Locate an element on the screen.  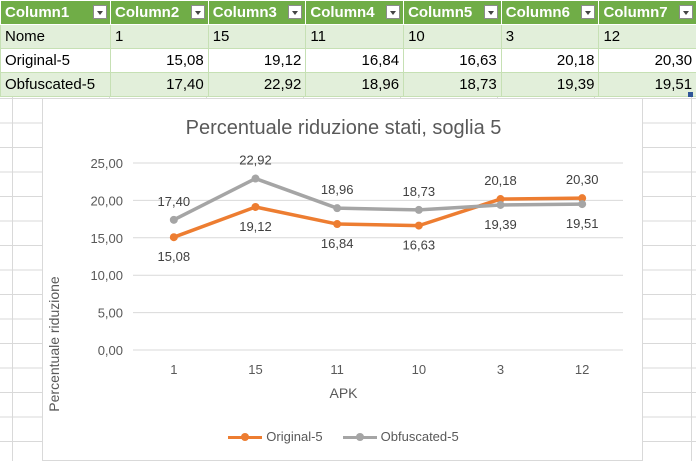
data-label: 20,18 is located at coordinates (500, 180).